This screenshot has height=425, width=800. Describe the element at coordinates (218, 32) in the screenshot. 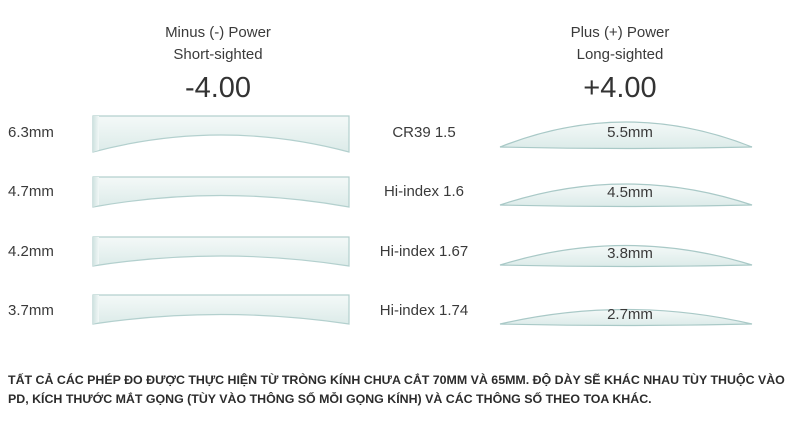

I see `minus-power-title: Minus (-) Power` at that location.